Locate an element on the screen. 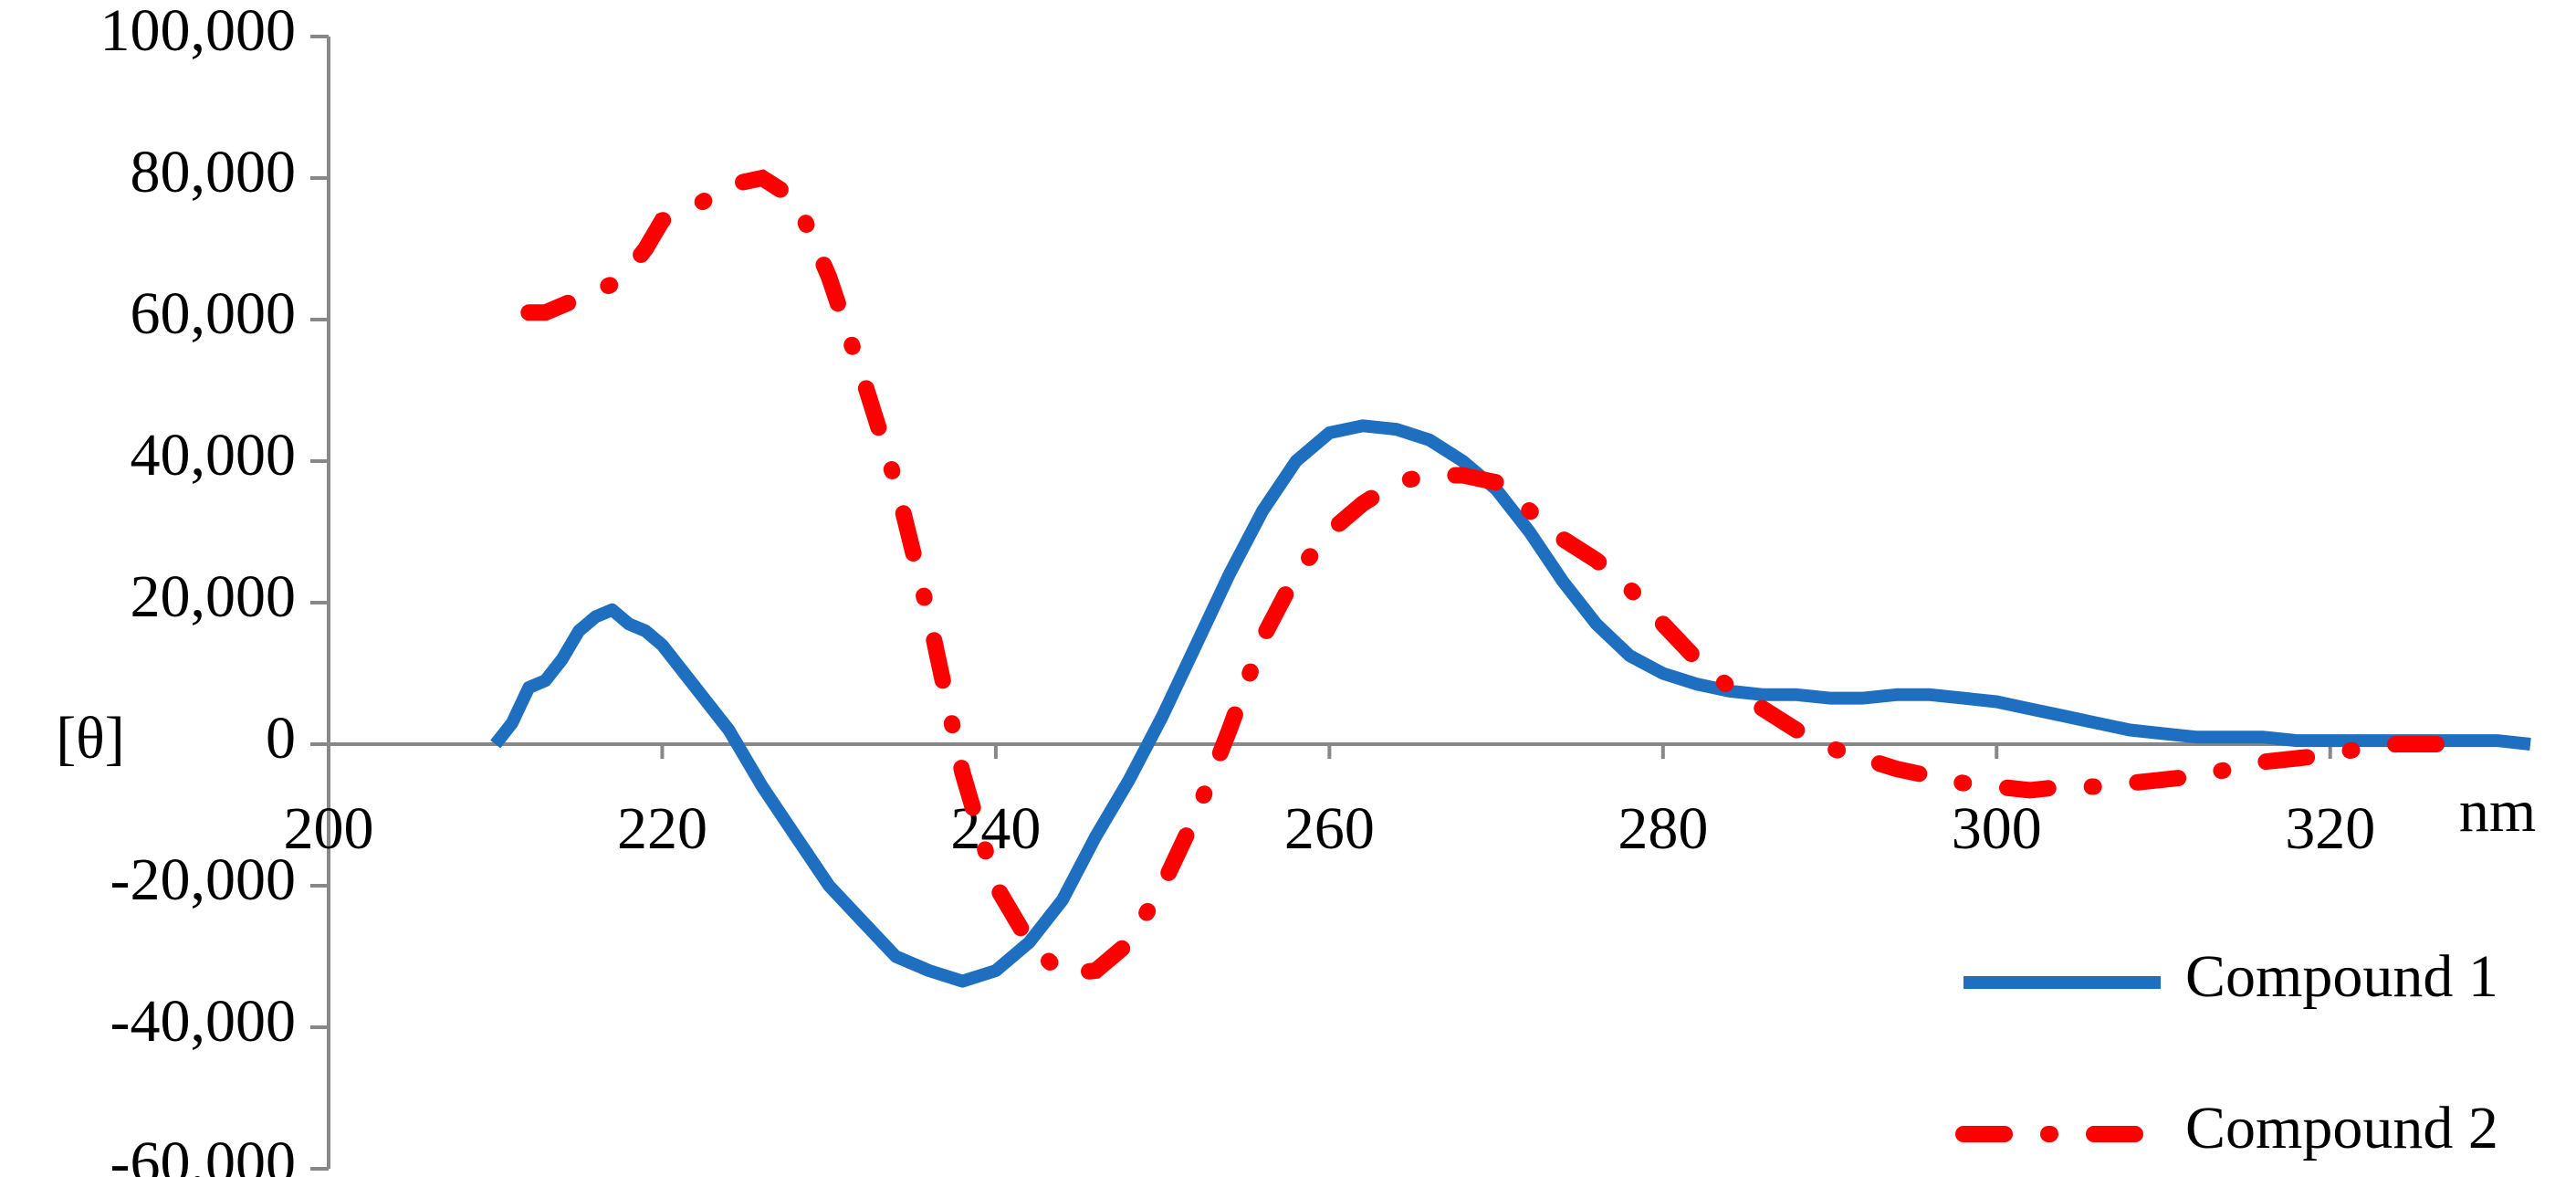  legend-label: Compound 1 is located at coordinates (2341, 976).